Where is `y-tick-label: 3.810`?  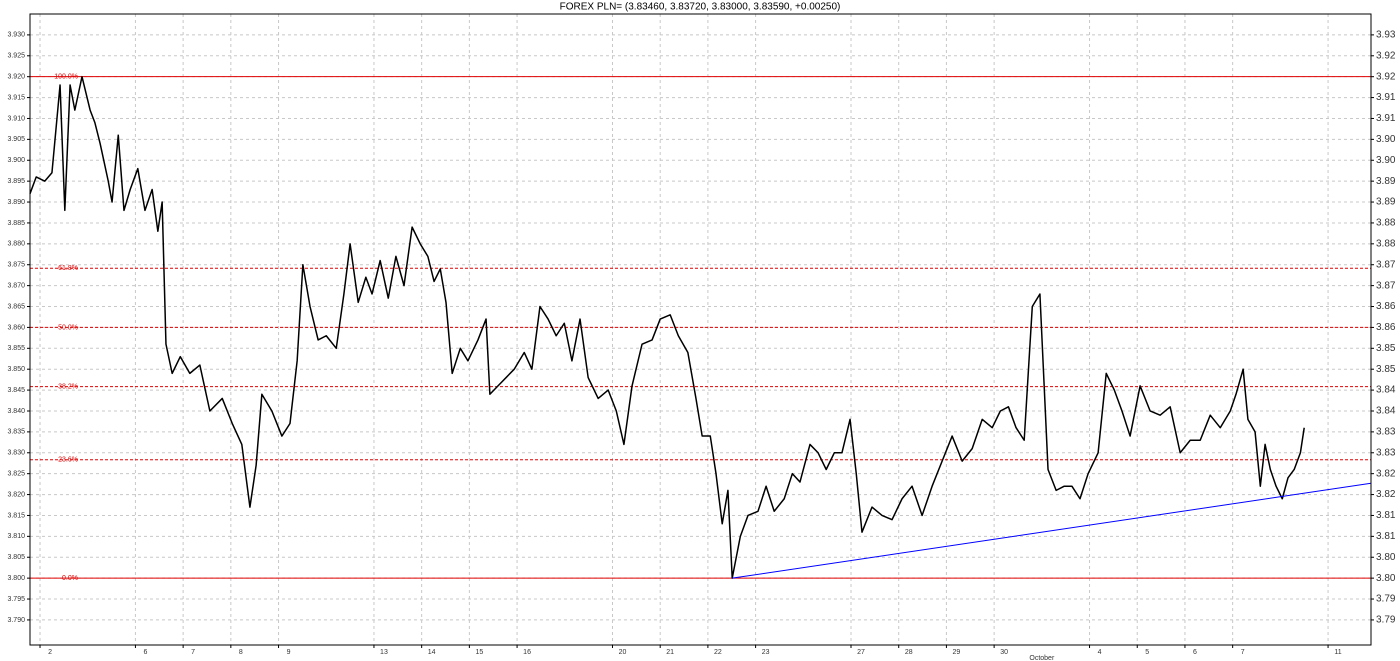 y-tick-label: 3.810 is located at coordinates (16, 536).